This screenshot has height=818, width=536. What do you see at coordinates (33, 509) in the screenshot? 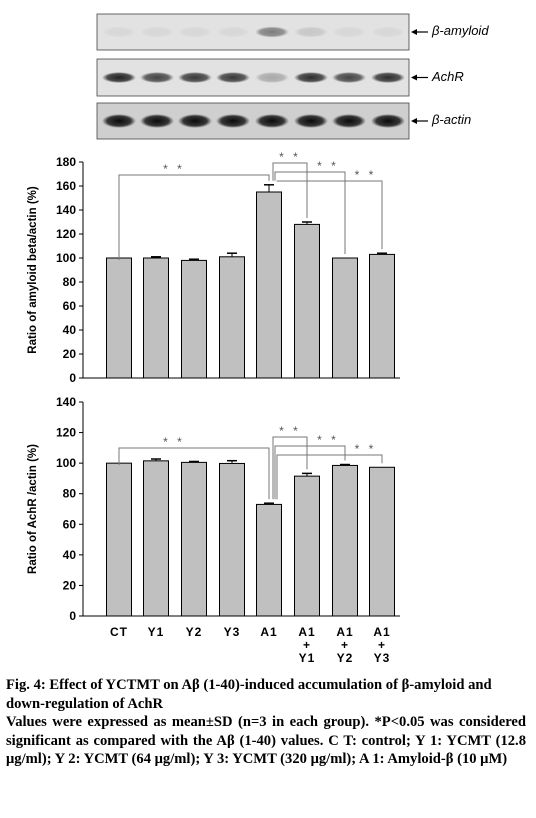
I see `y-axis-label: Ratio of AchR /actin (%)` at bounding box center [33, 509].